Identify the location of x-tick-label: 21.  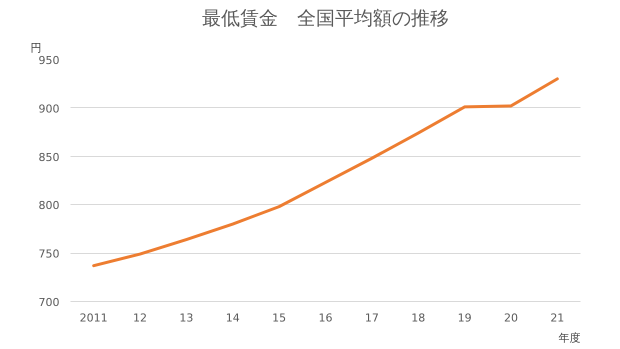
(557, 318).